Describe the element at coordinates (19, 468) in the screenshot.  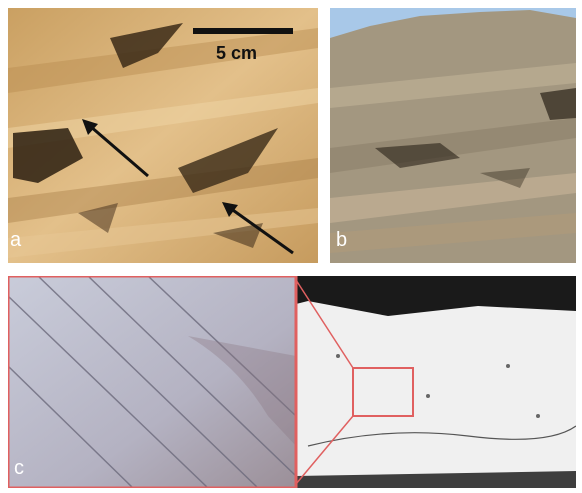
I see `panel-label-c: c` at that location.